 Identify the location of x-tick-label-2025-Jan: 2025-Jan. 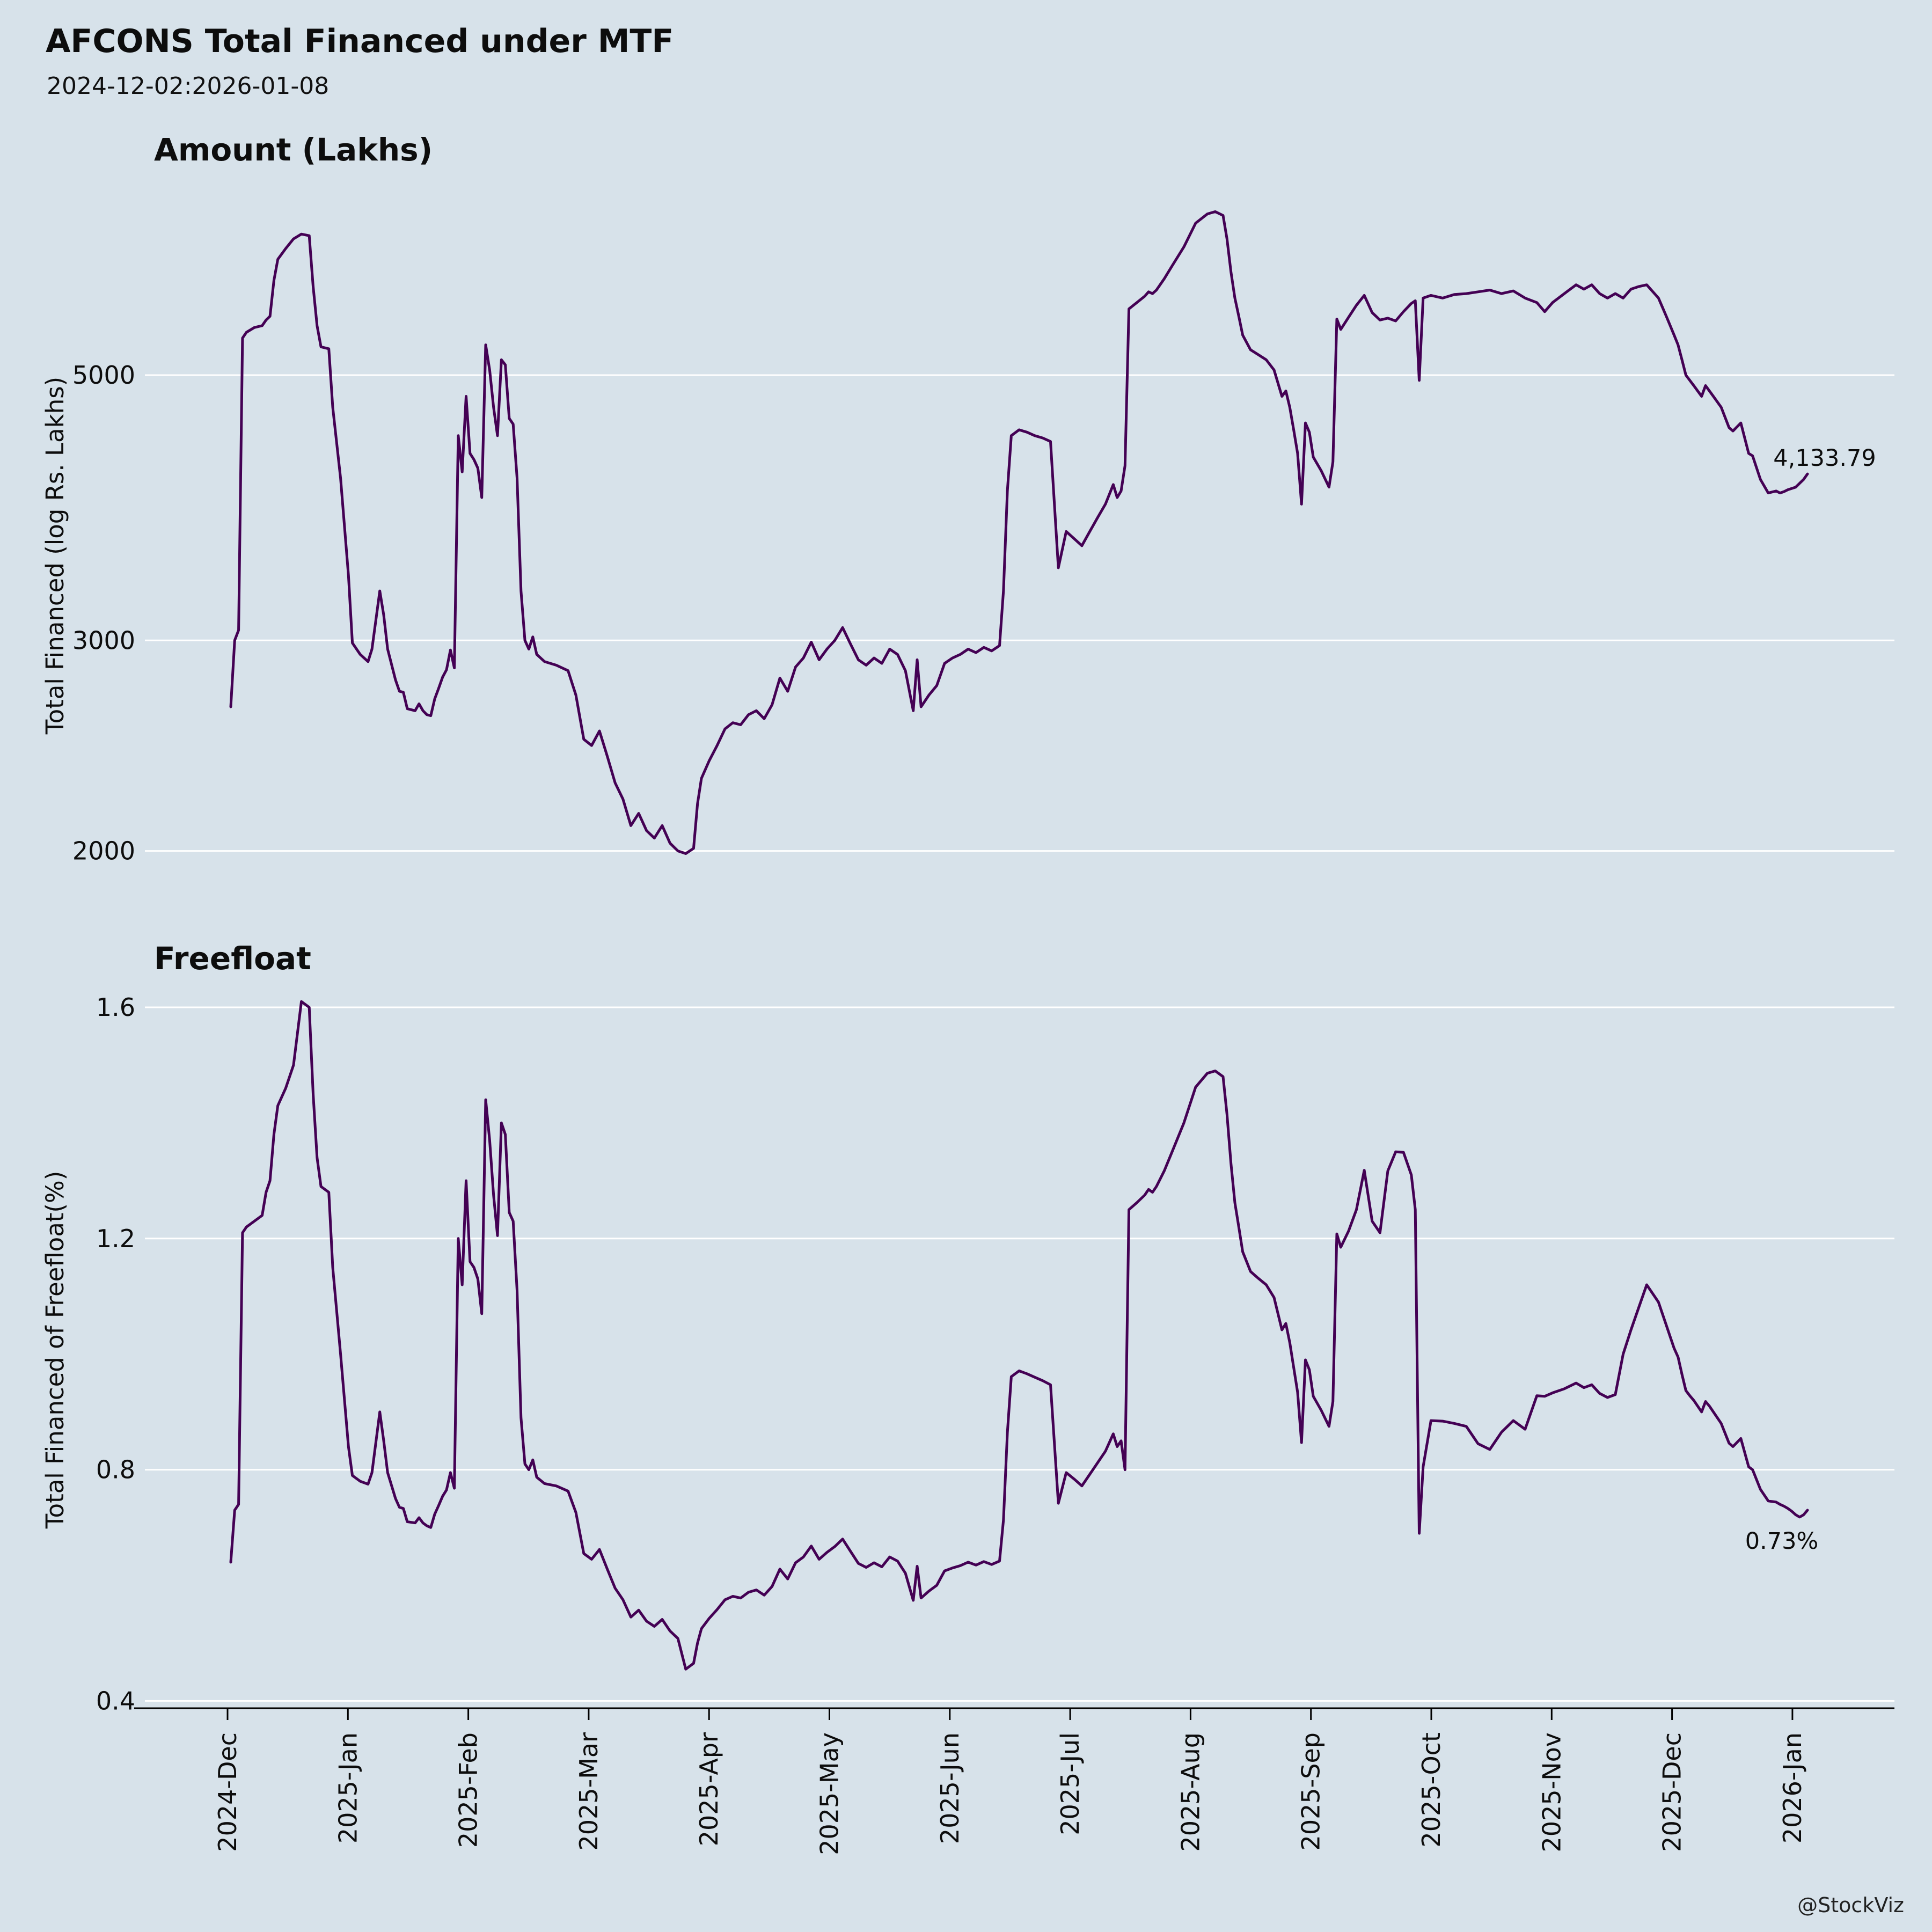
(347, 1787).